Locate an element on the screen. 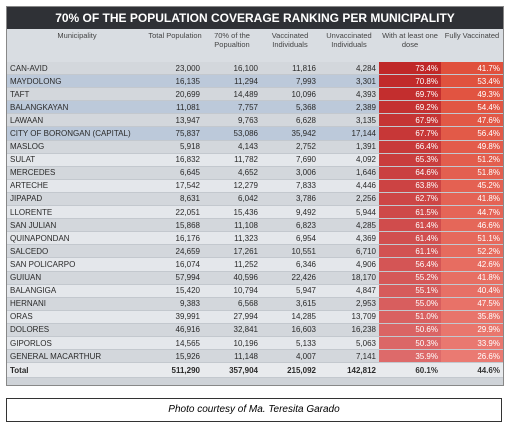  table-cell: HERNANI is located at coordinates (77, 304).